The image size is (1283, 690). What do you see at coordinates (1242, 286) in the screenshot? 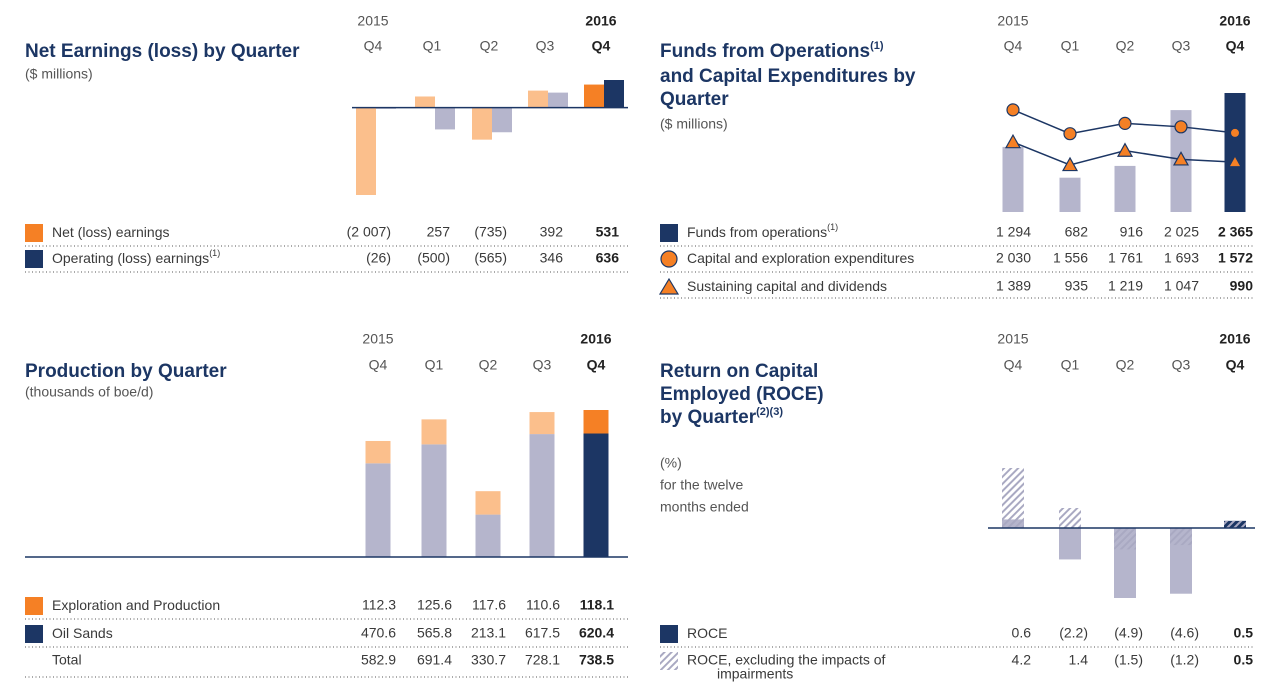
I see `table-value: 990` at bounding box center [1242, 286].